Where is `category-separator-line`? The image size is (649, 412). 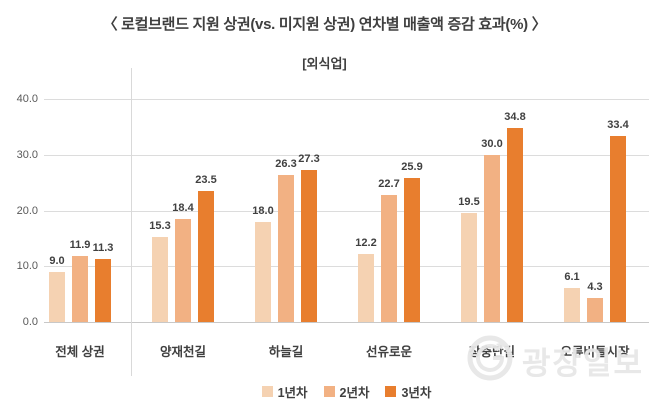
category-separator-line is located at coordinates (131, 222).